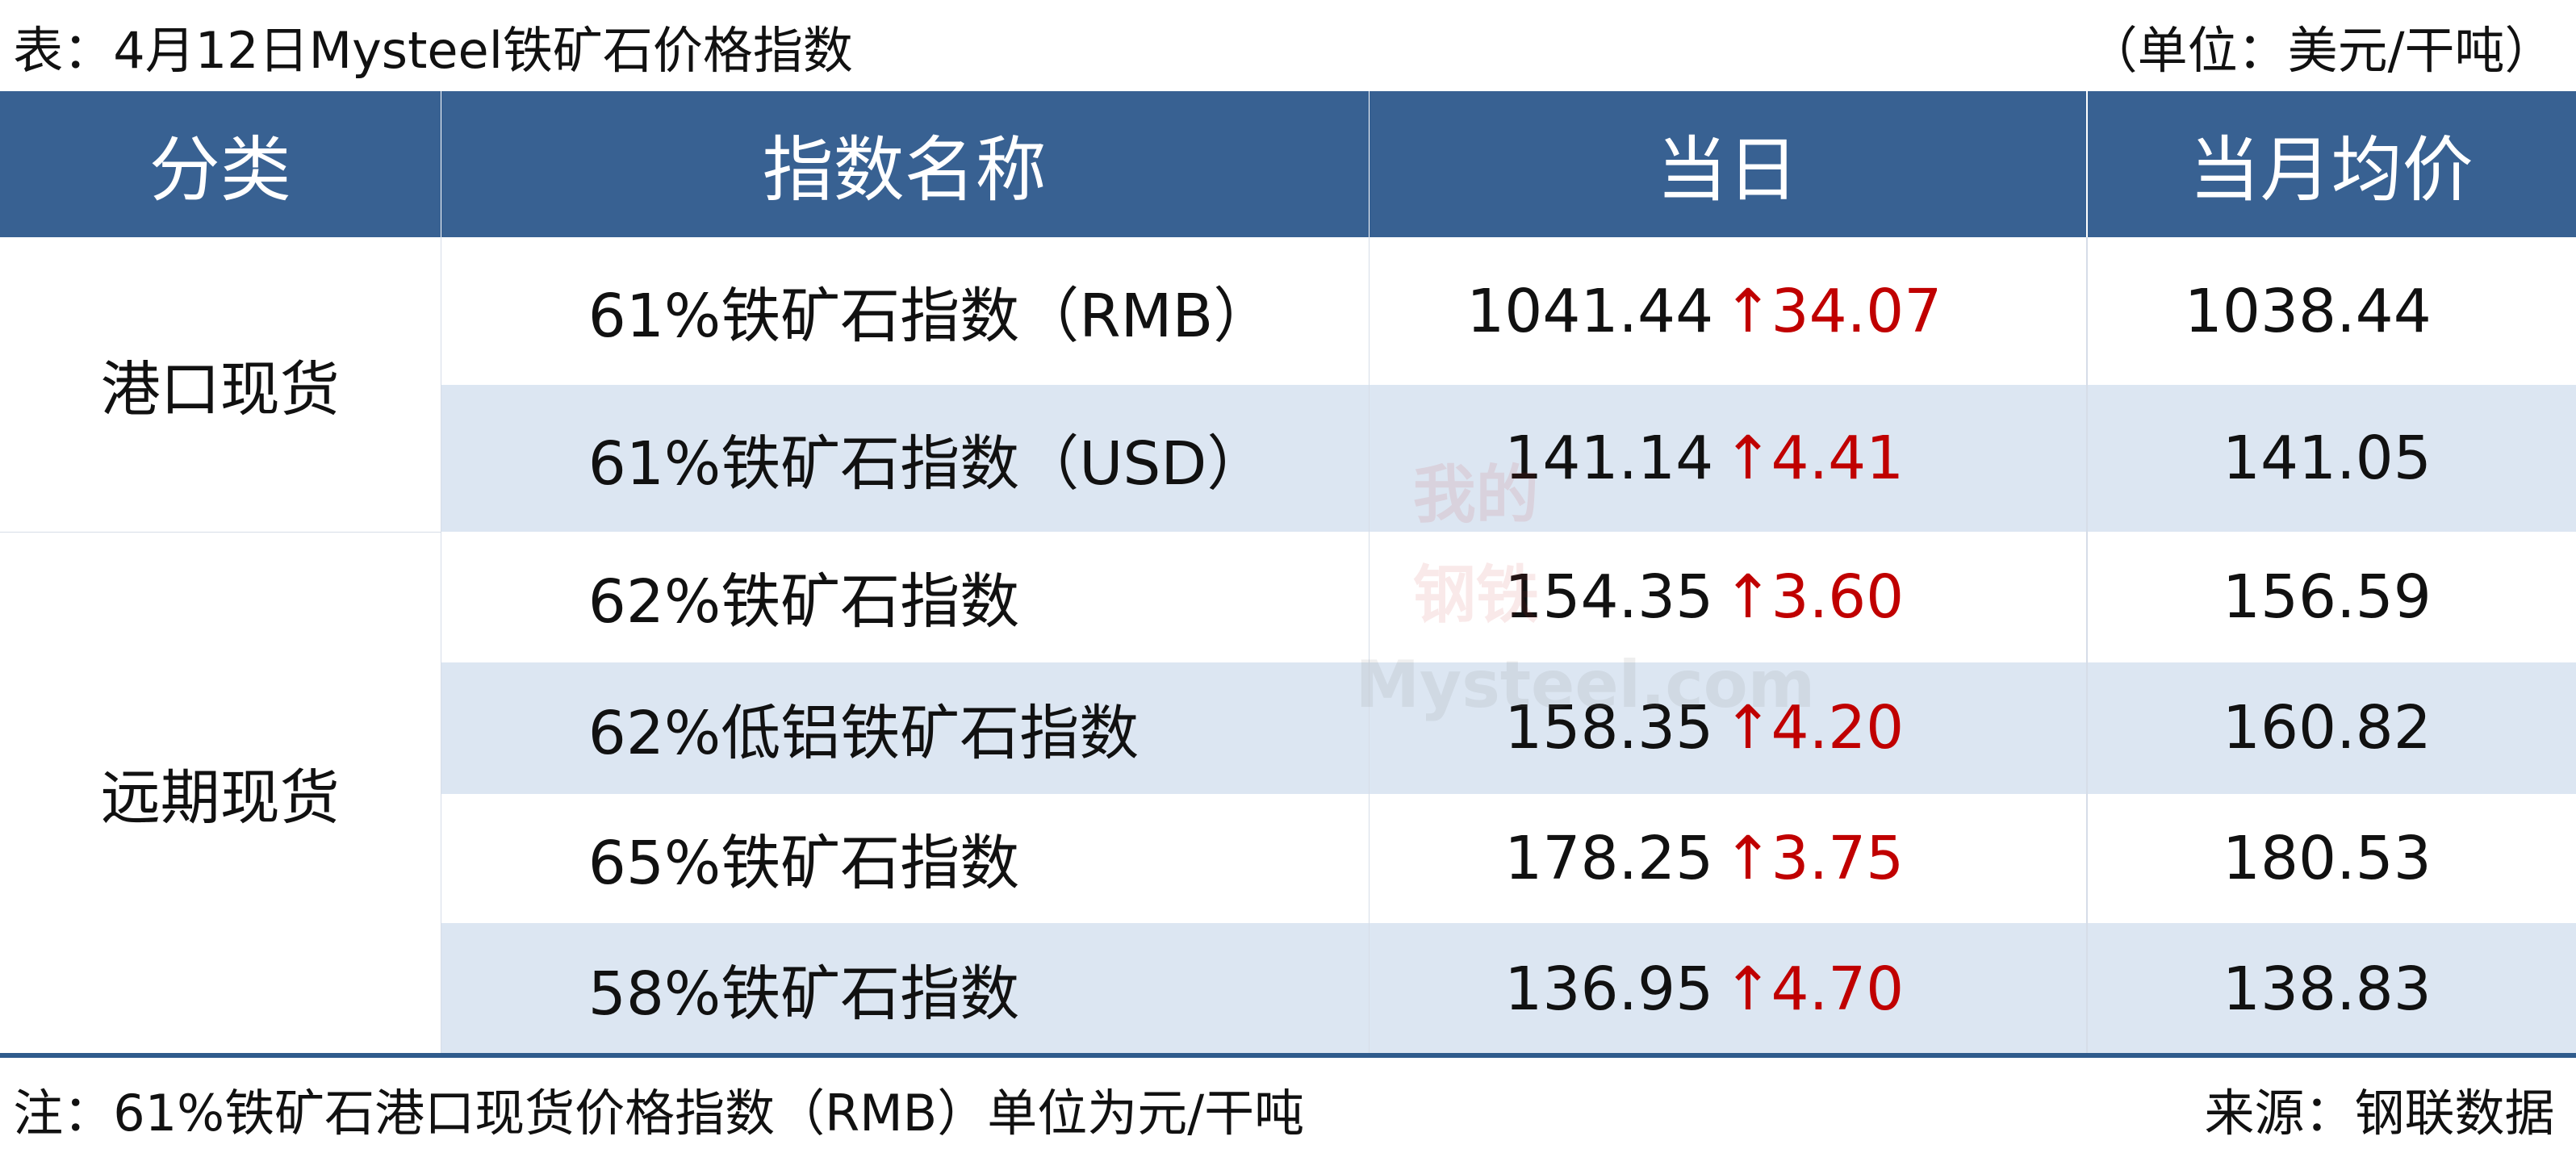  What do you see at coordinates (2327, 989) in the screenshot?
I see `month-average: 138.83` at bounding box center [2327, 989].